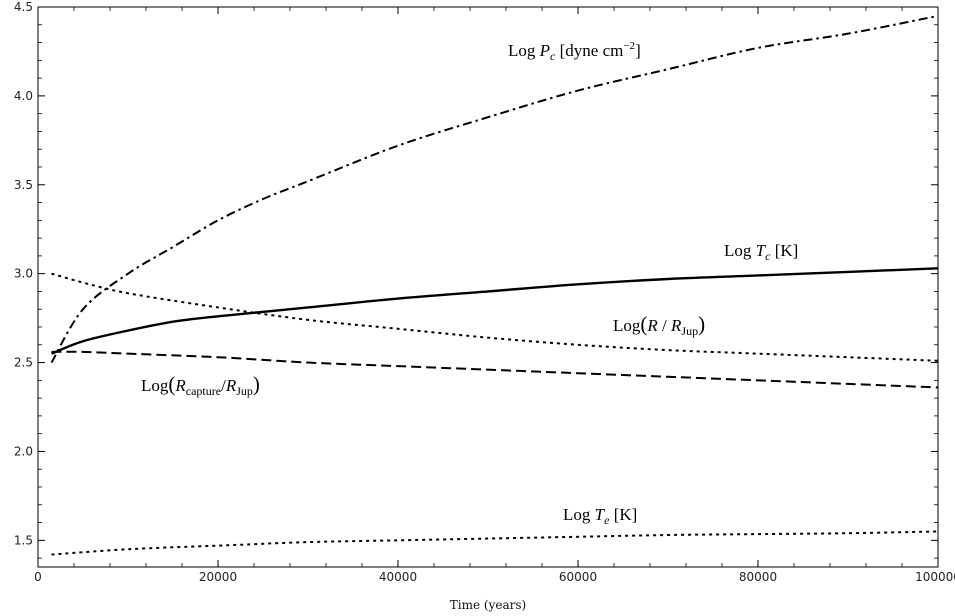 The image size is (955, 616). What do you see at coordinates (659, 325) in the screenshot?
I see `series-label-log-r: Log(R / RJup)` at bounding box center [659, 325].